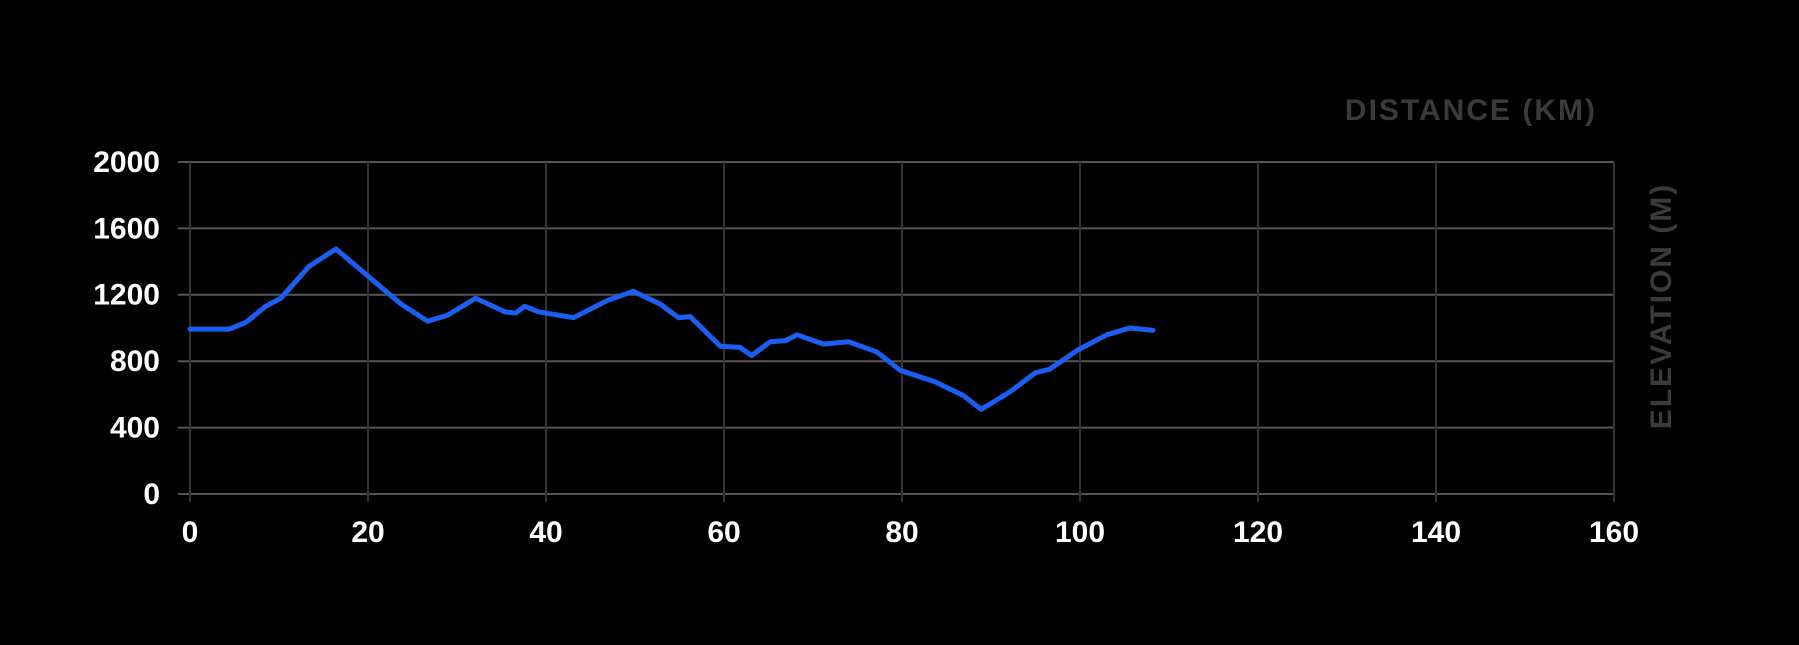  I want to click on x-tick-label: 160, so click(1614, 532).